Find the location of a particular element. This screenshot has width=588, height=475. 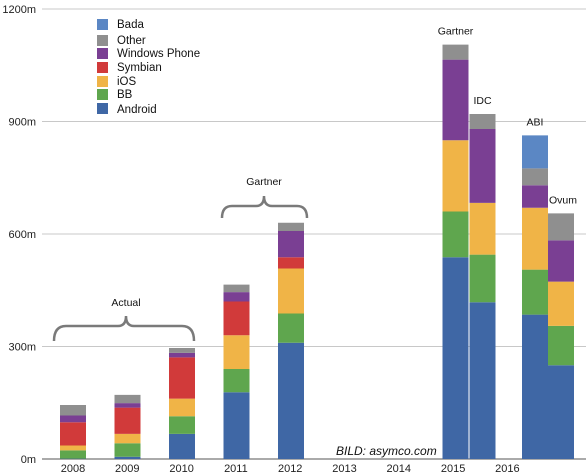

gartner-bracket: Gartner is located at coordinates (264, 197).